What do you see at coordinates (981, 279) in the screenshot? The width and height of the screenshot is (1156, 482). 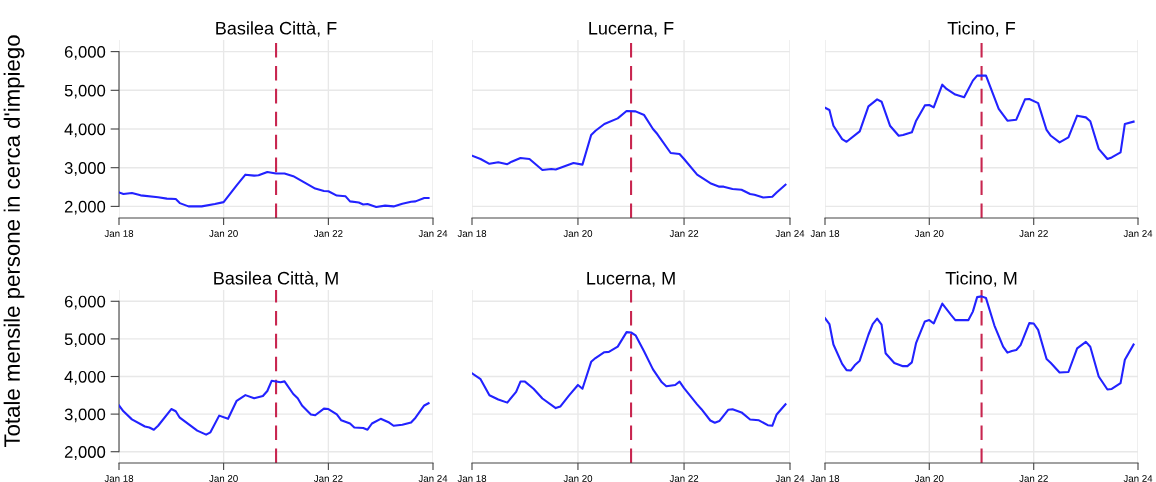 I see `chart-title: Ticino, M` at bounding box center [981, 279].